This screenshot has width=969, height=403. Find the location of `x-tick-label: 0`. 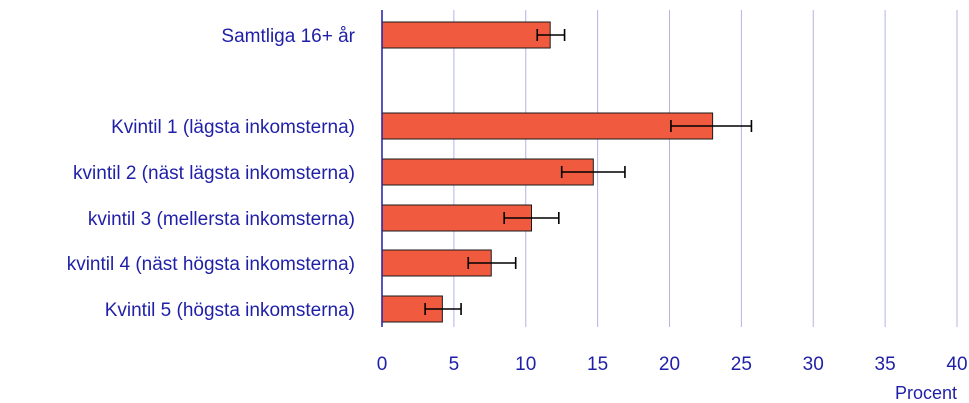

x-tick-label: 0 is located at coordinates (382, 364).